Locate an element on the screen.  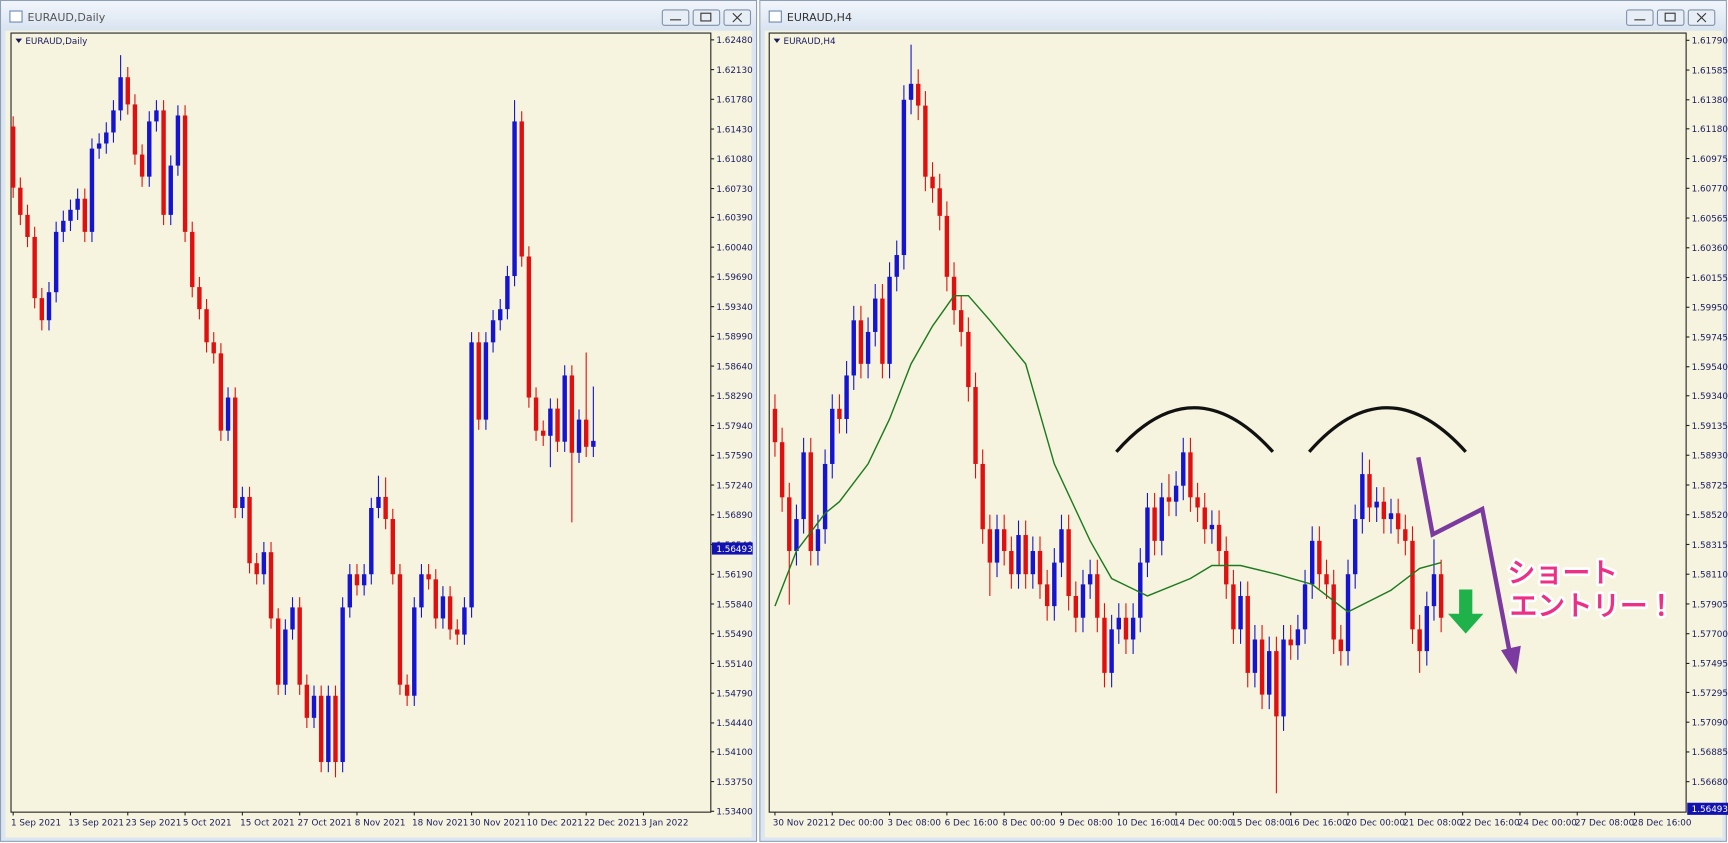
window-title: EURAUD,H4 is located at coordinates (819, 17).